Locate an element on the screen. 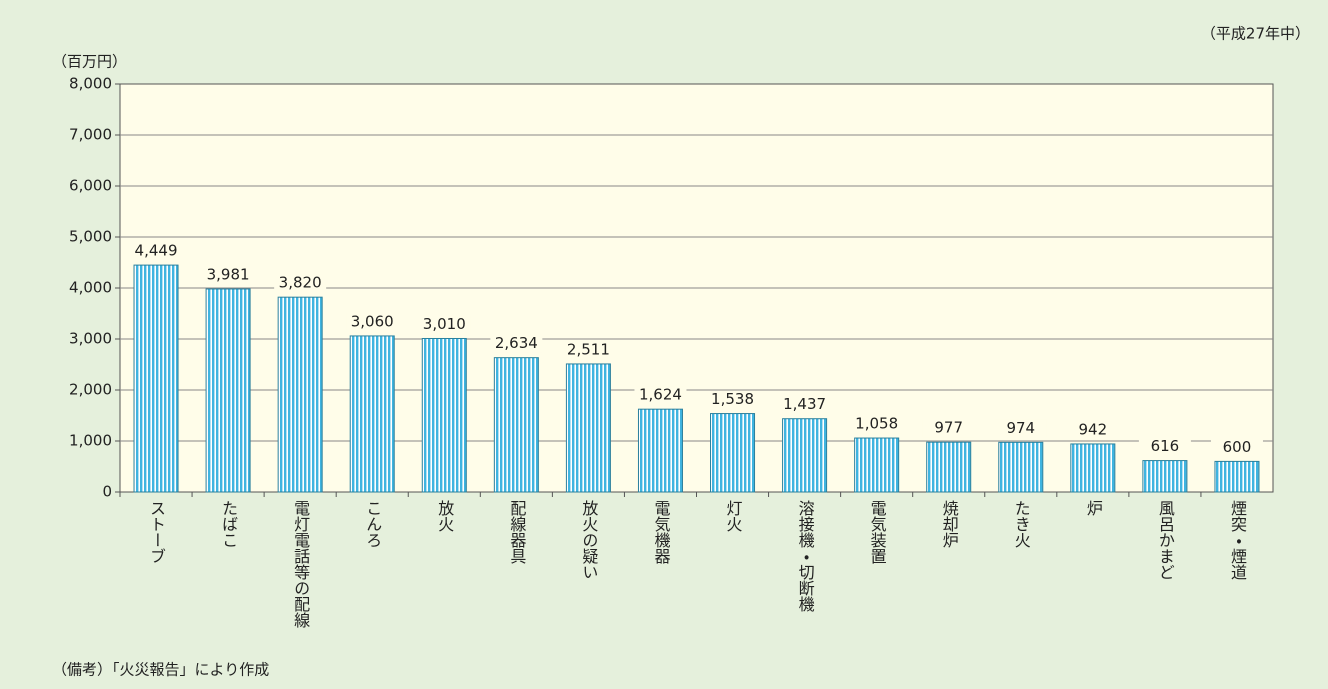 Image resolution: width=1328 pixels, height=689 pixels. value-label: 2,634 is located at coordinates (516, 343).